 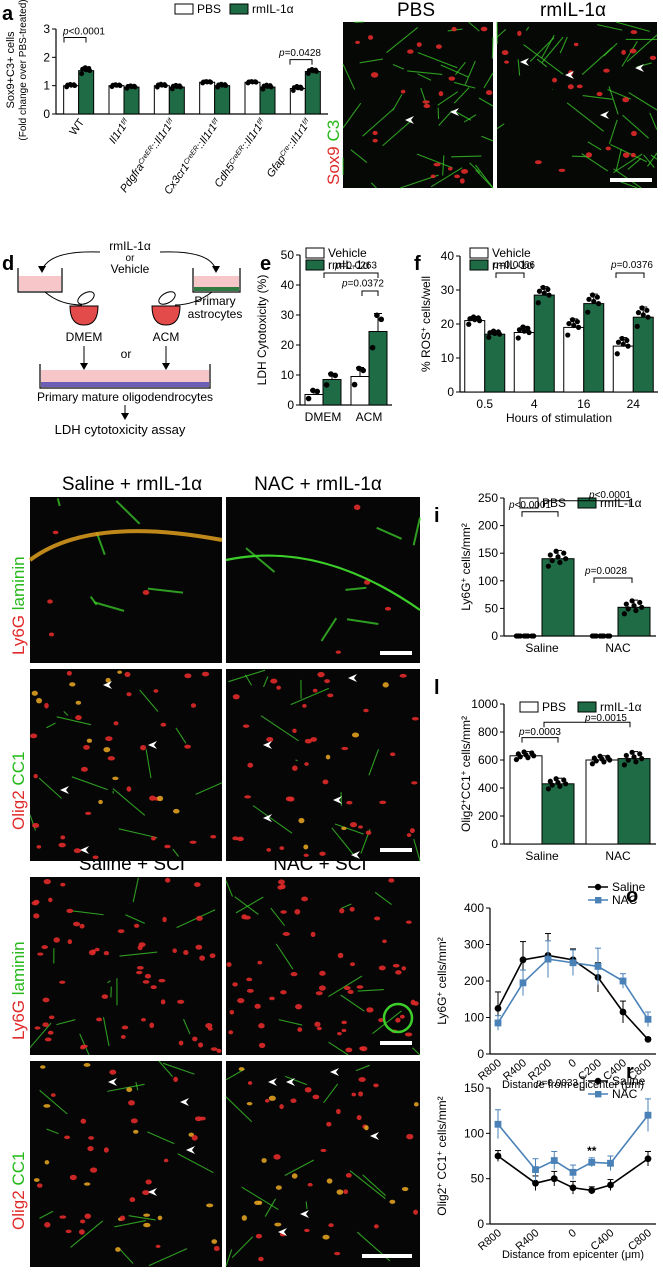 I want to click on y-tick-label: 30, so click(x=288, y=315).